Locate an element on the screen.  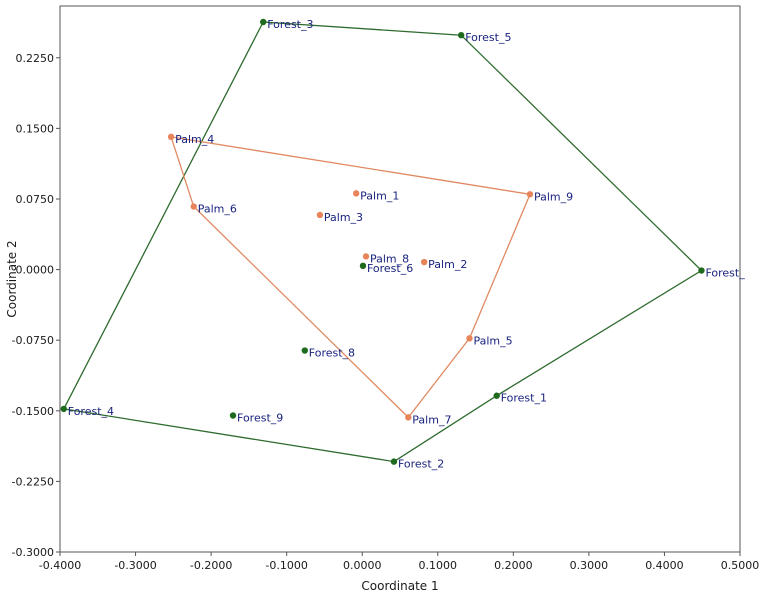
point-label: Palm_9 is located at coordinates (553, 196).